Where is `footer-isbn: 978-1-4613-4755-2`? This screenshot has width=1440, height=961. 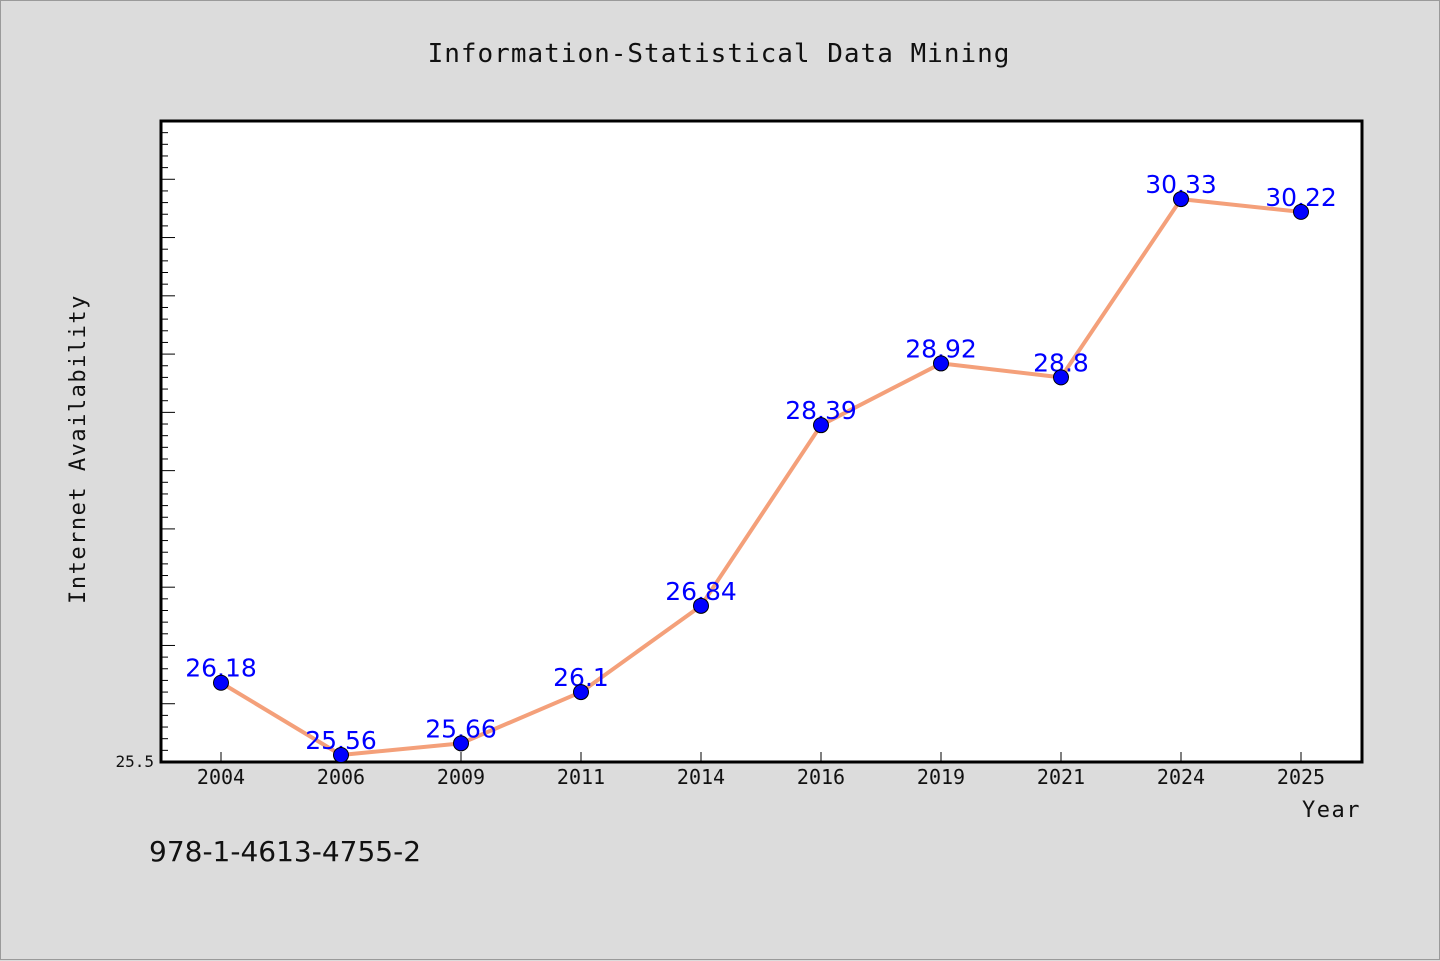
footer-isbn: 978-1-4613-4755-2 is located at coordinates (285, 851).